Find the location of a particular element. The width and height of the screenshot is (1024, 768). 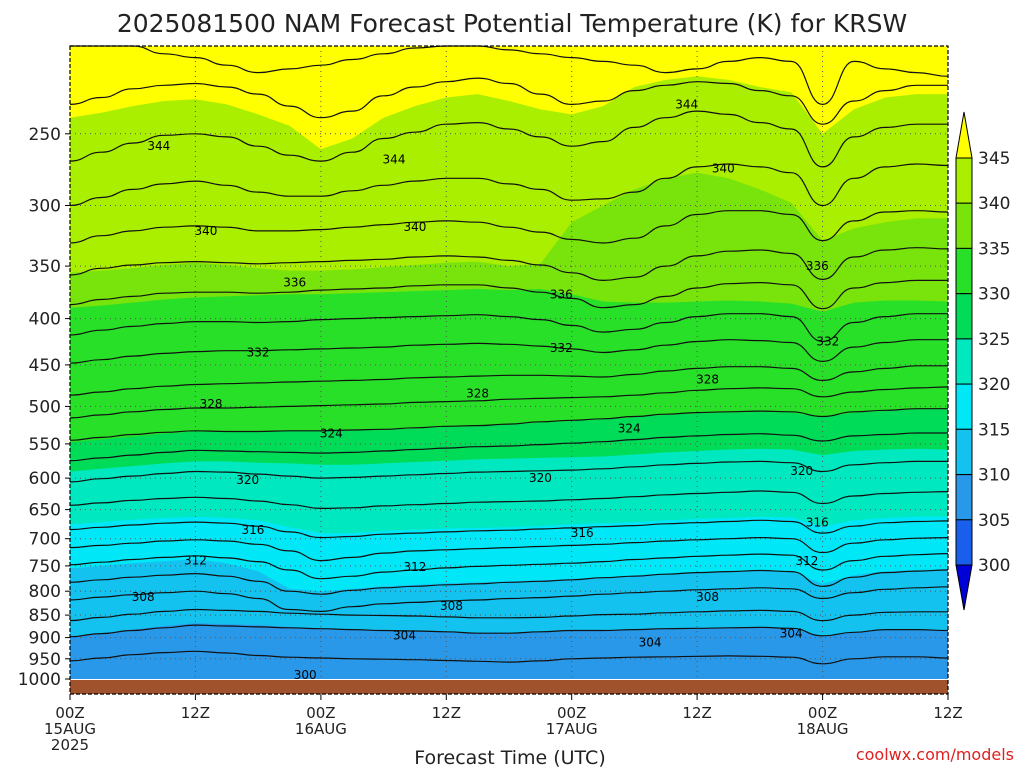

y-tick-label-950: 950 is located at coordinates (45, 660).